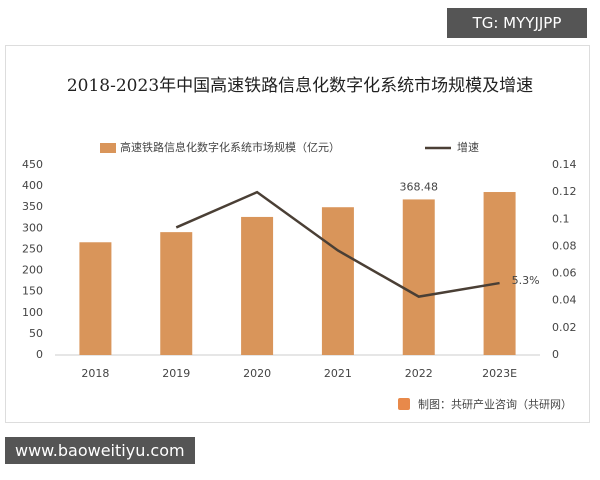  What do you see at coordinates (517, 23) in the screenshot?
I see `watermark-tag: TG: MYYJJPP` at bounding box center [517, 23].